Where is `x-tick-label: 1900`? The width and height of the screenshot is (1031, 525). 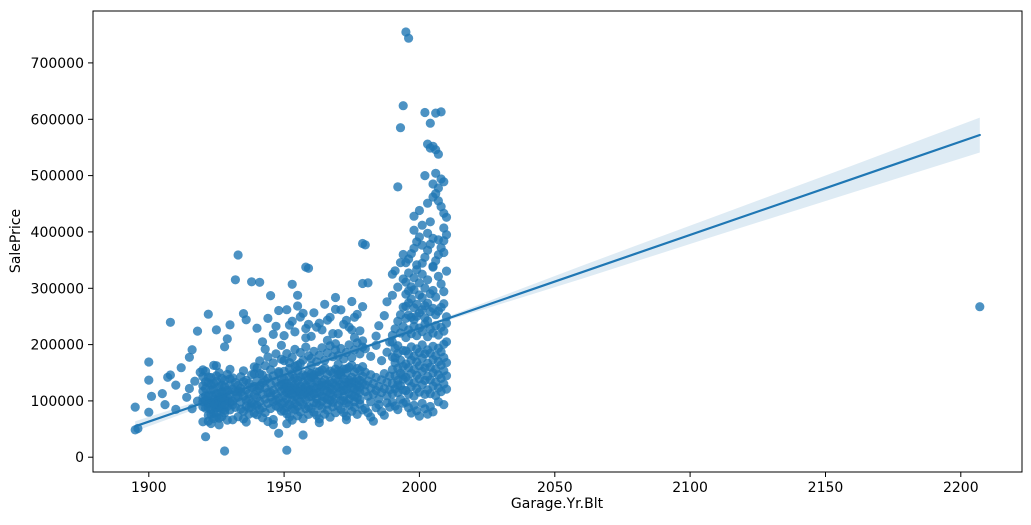 x-tick-label: 1900 is located at coordinates (149, 488).